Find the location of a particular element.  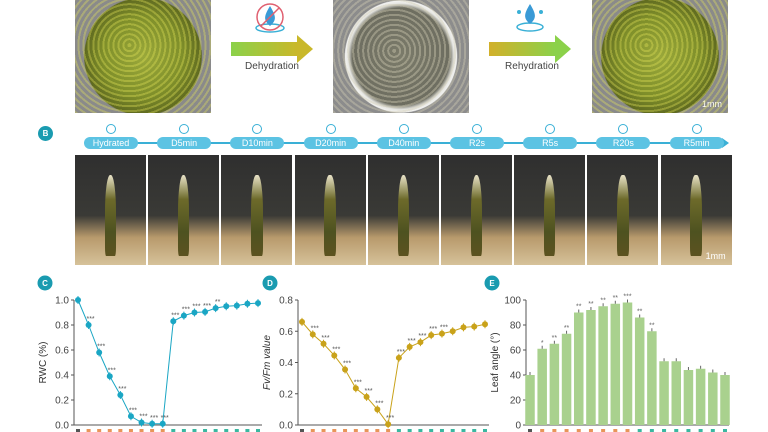

significance-label: ** is located at coordinates (218, 302).